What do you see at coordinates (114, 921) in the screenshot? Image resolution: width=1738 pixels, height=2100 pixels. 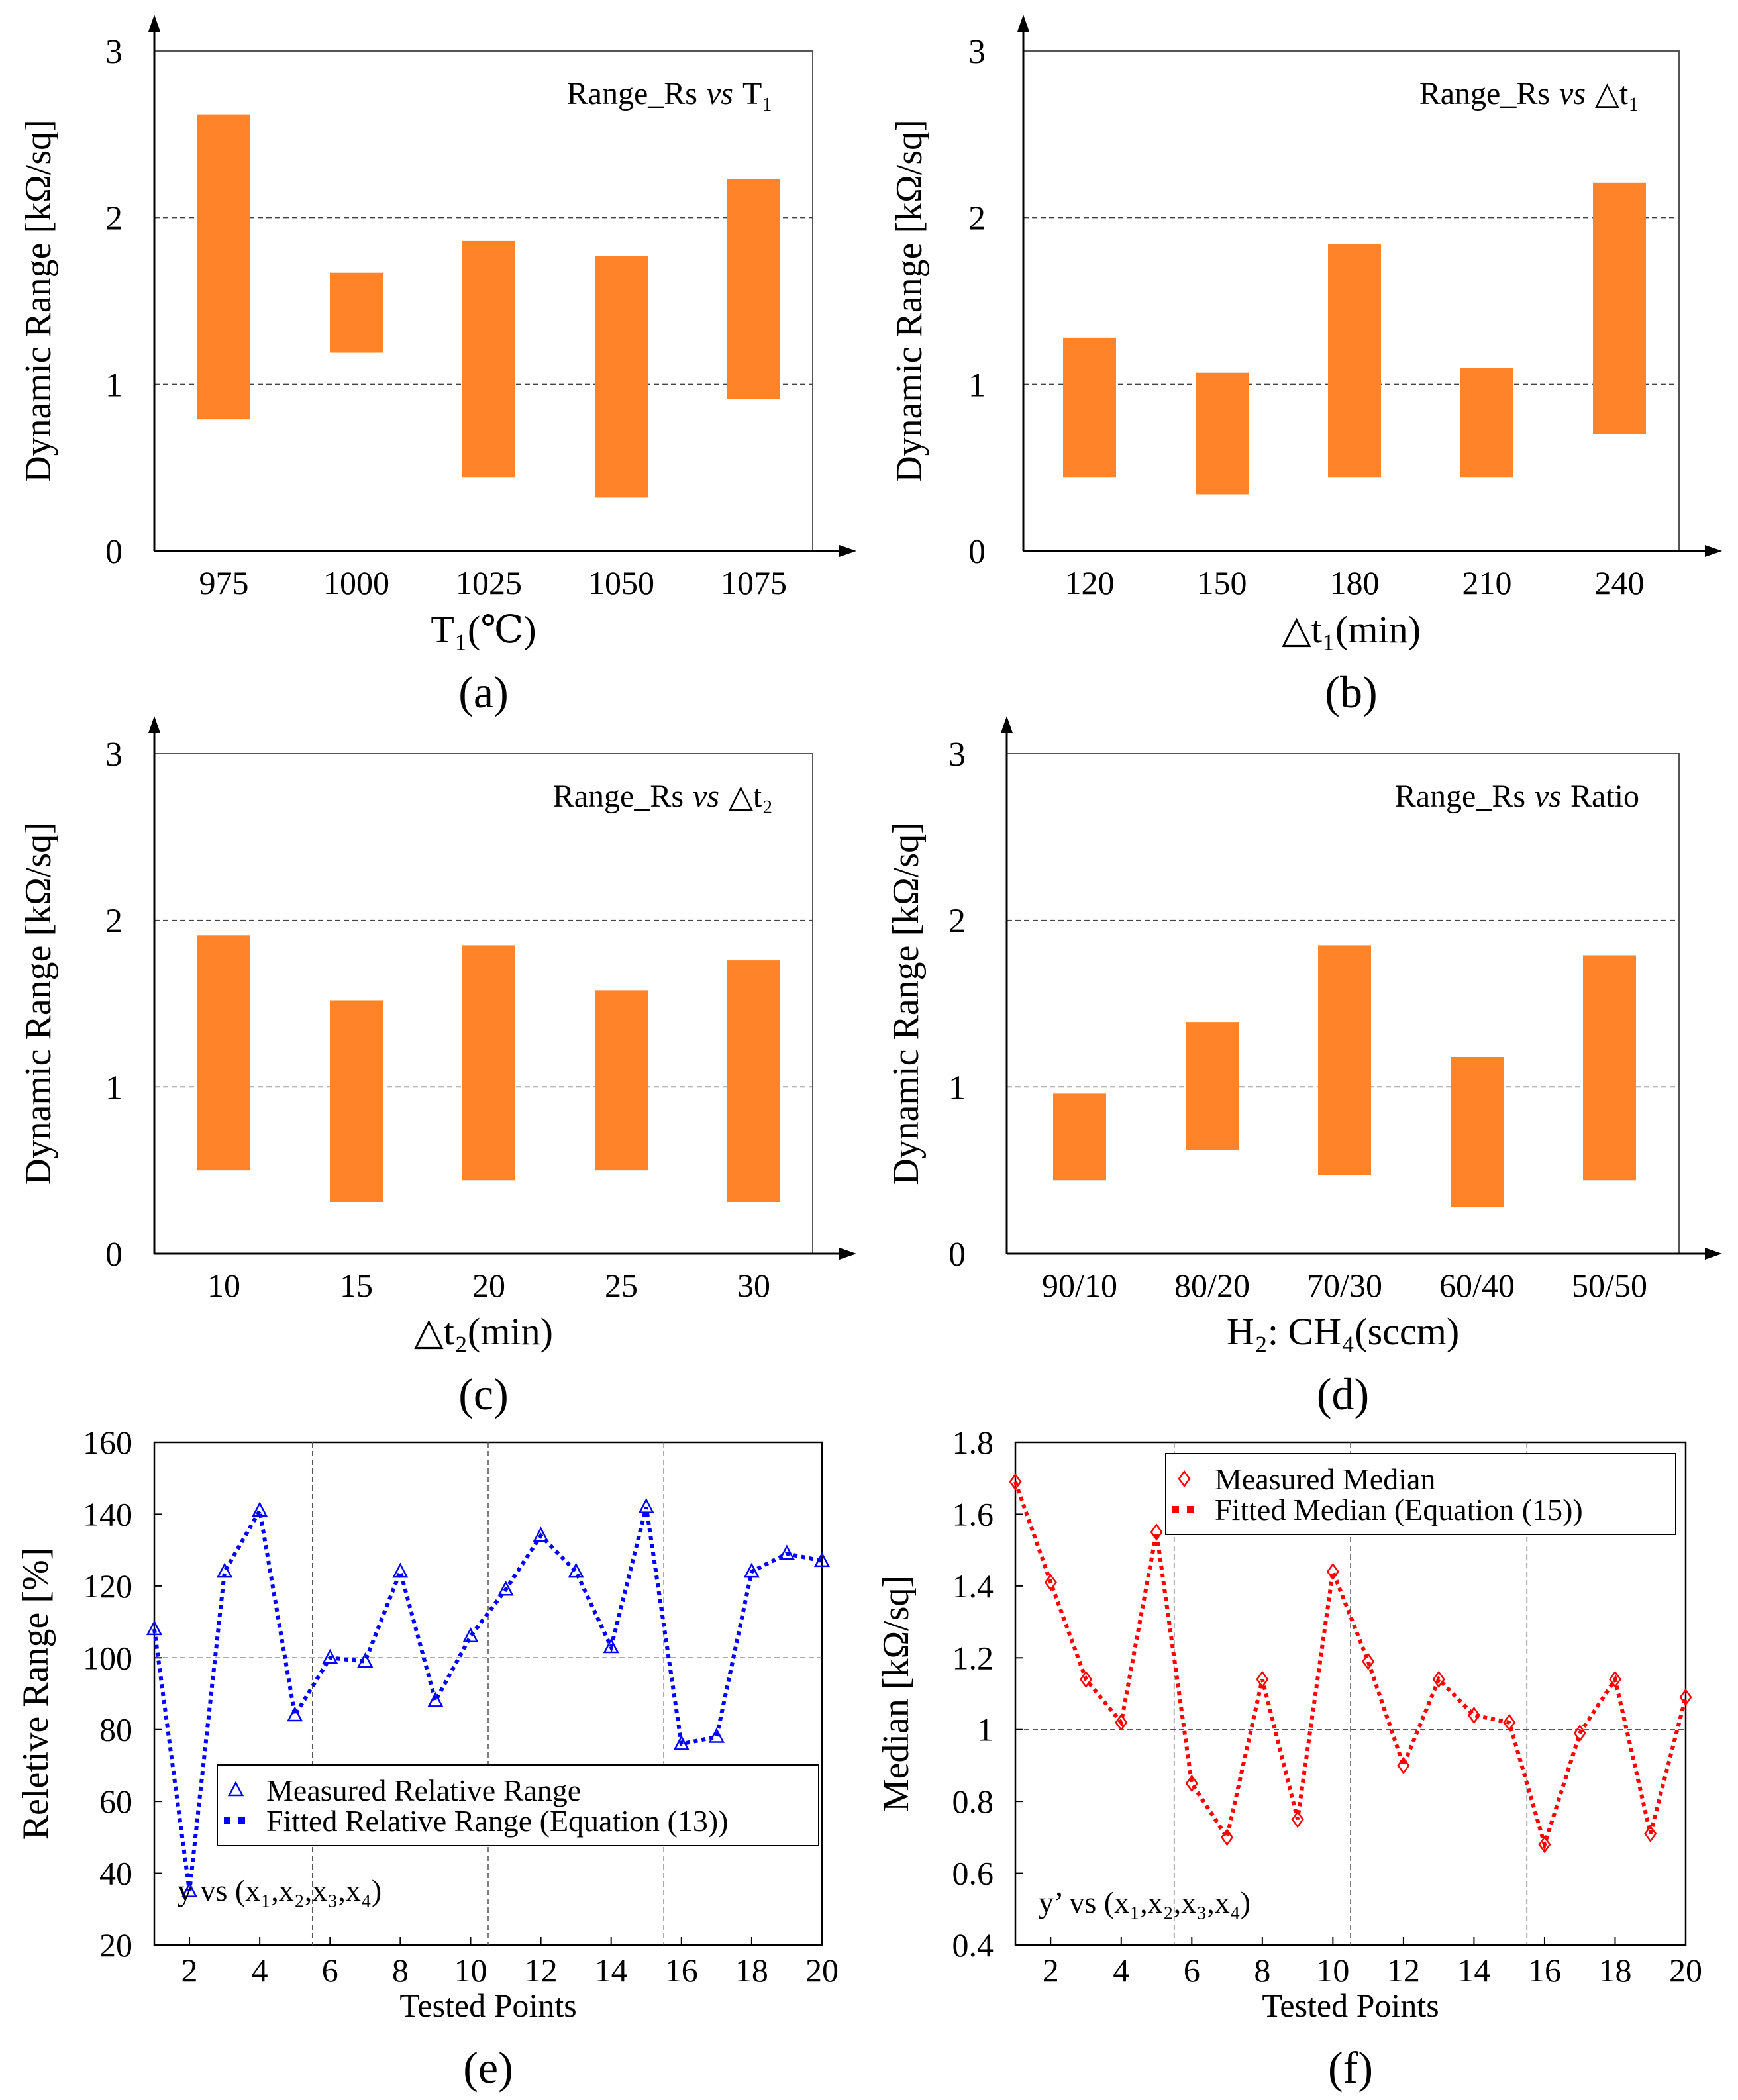 I see `panel-c-y-tick-label: 2` at bounding box center [114, 921].